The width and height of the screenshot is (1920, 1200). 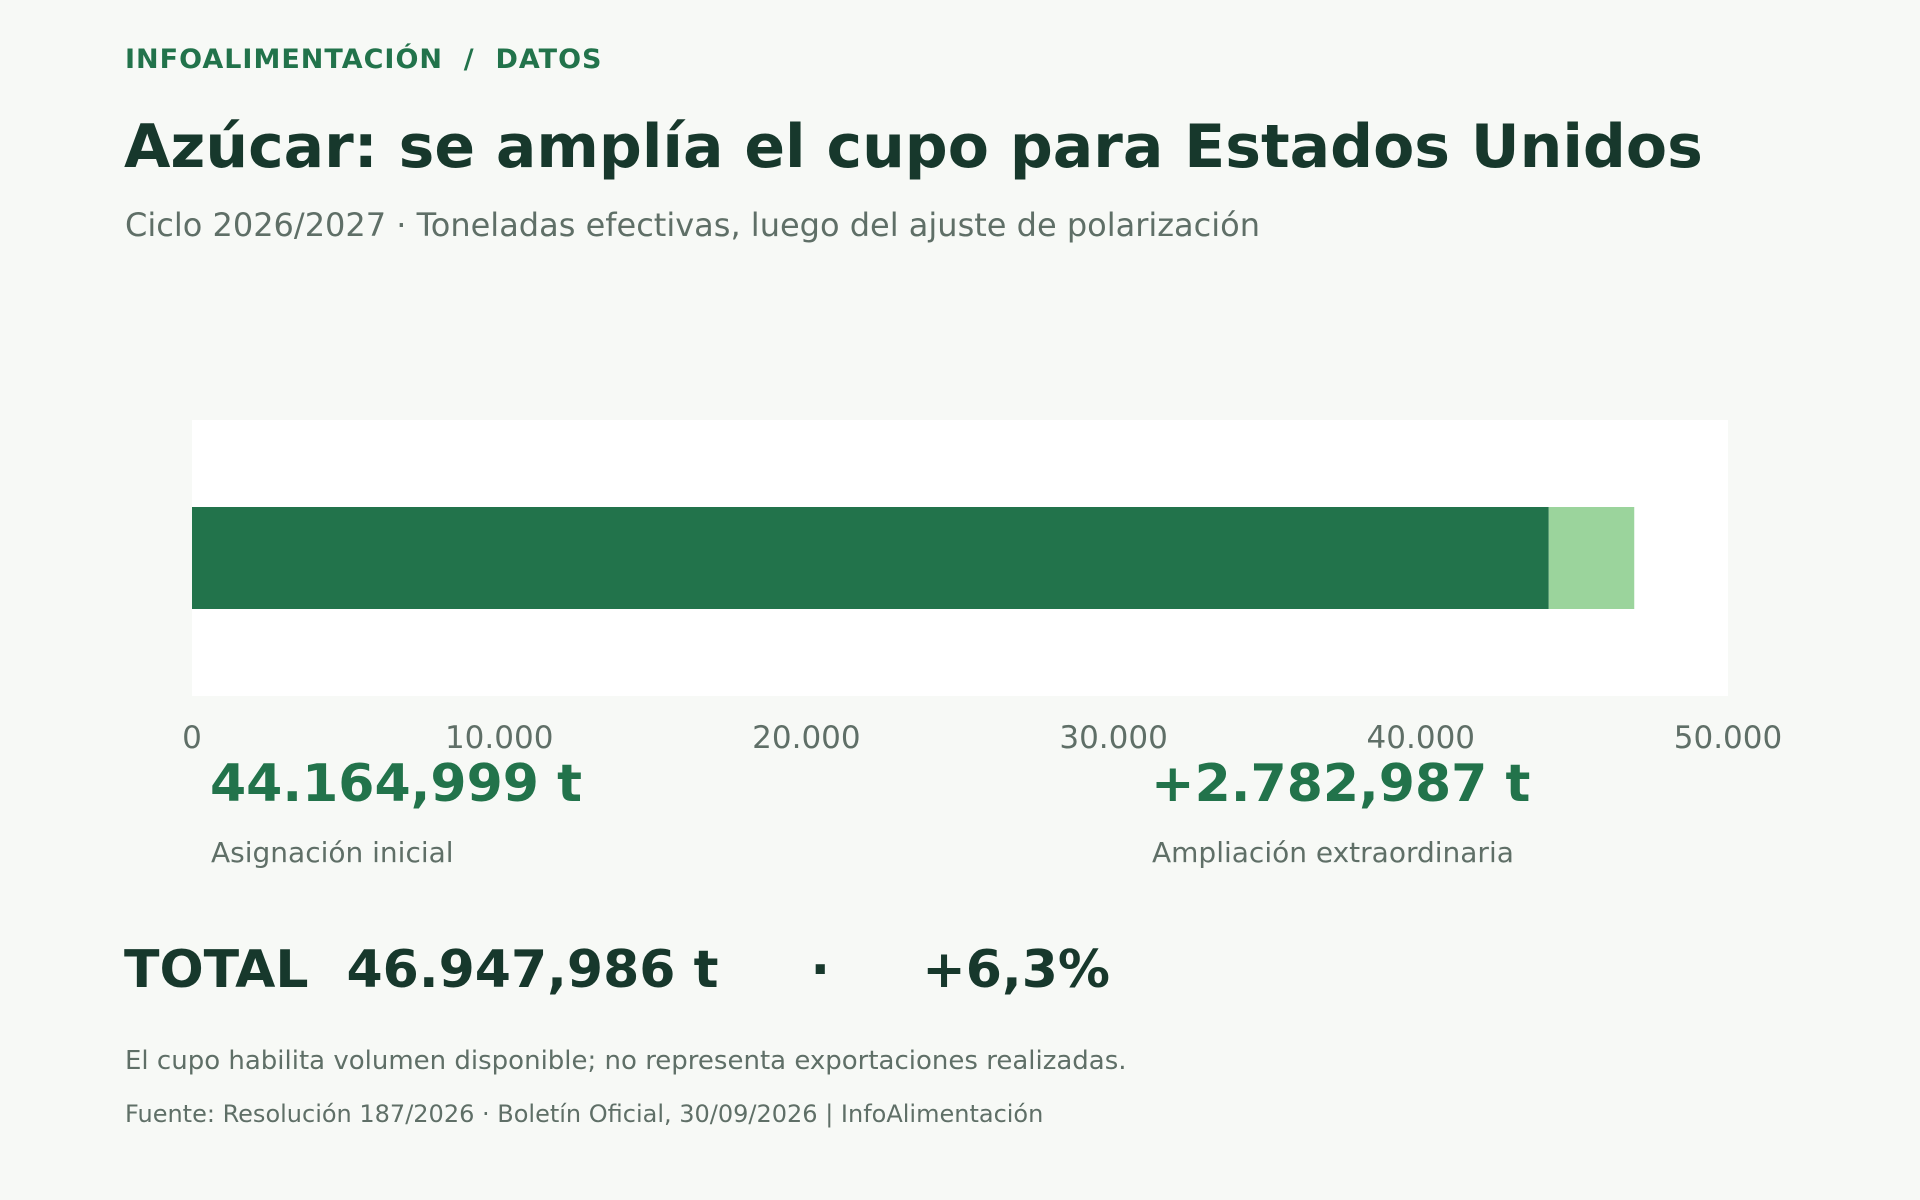 I want to click on x-tick-label: 40.000, so click(x=1421, y=738).